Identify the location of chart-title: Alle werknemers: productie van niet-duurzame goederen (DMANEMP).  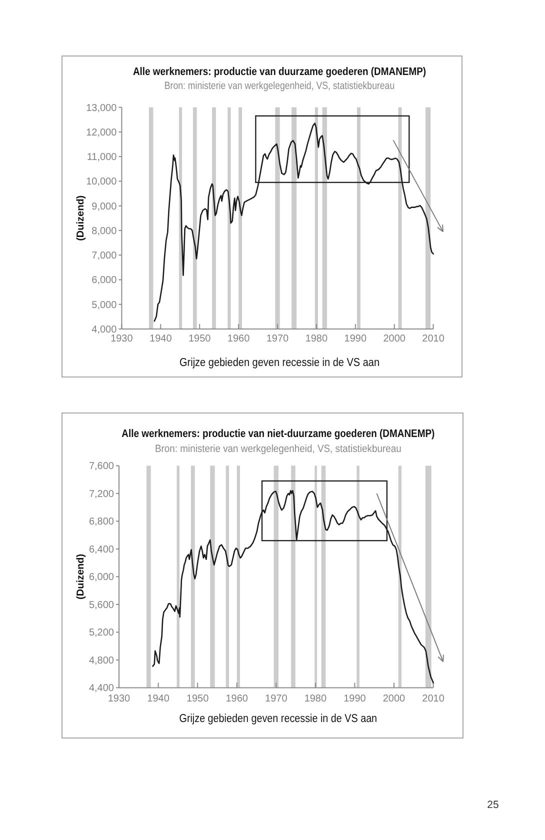
(278, 434).